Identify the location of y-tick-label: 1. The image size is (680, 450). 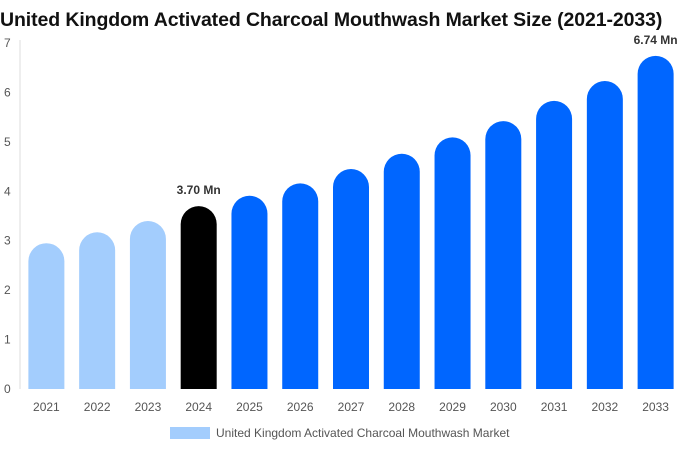
(7, 340).